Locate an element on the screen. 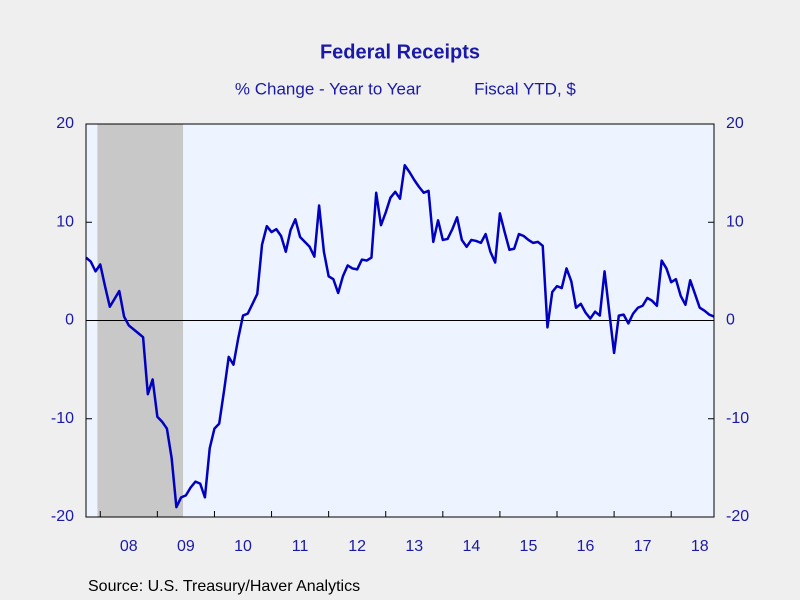  x-tick-label: 13 is located at coordinates (414, 546).